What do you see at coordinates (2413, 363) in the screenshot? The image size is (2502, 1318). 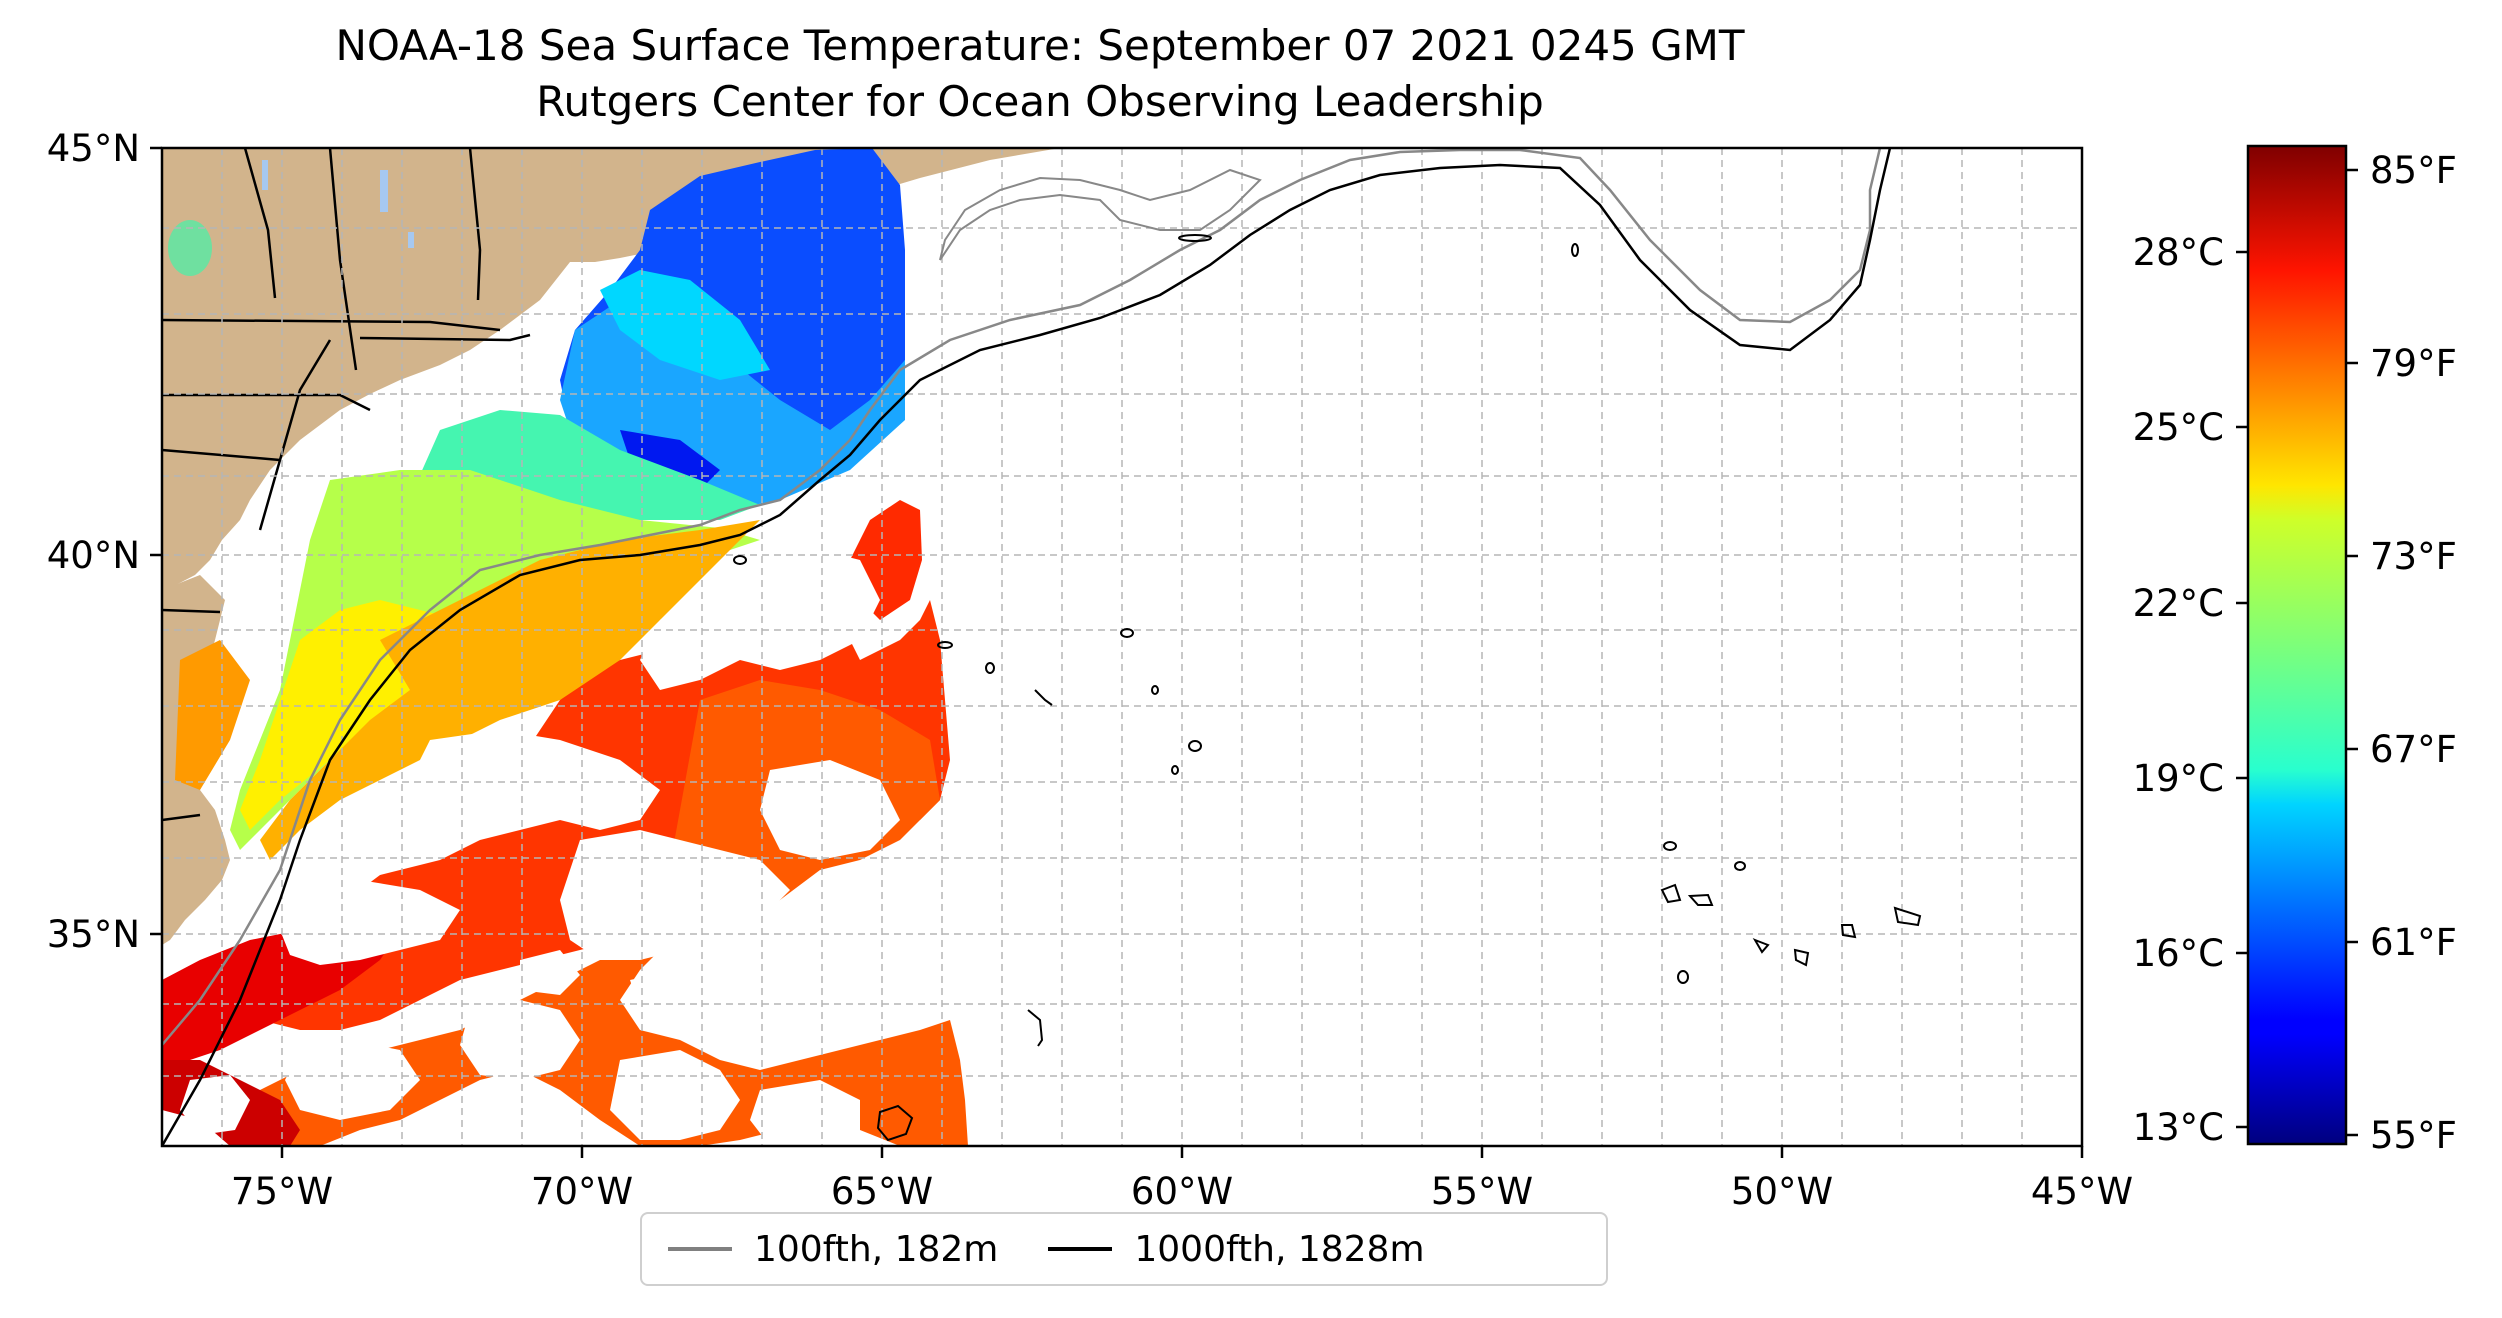 I see `colorbar-f-label: 79°F` at bounding box center [2413, 363].